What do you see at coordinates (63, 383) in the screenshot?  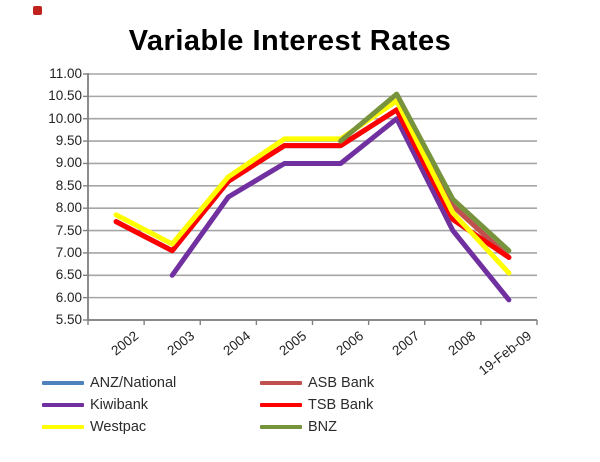 I see `legend-swatch-anz-national` at bounding box center [63, 383].